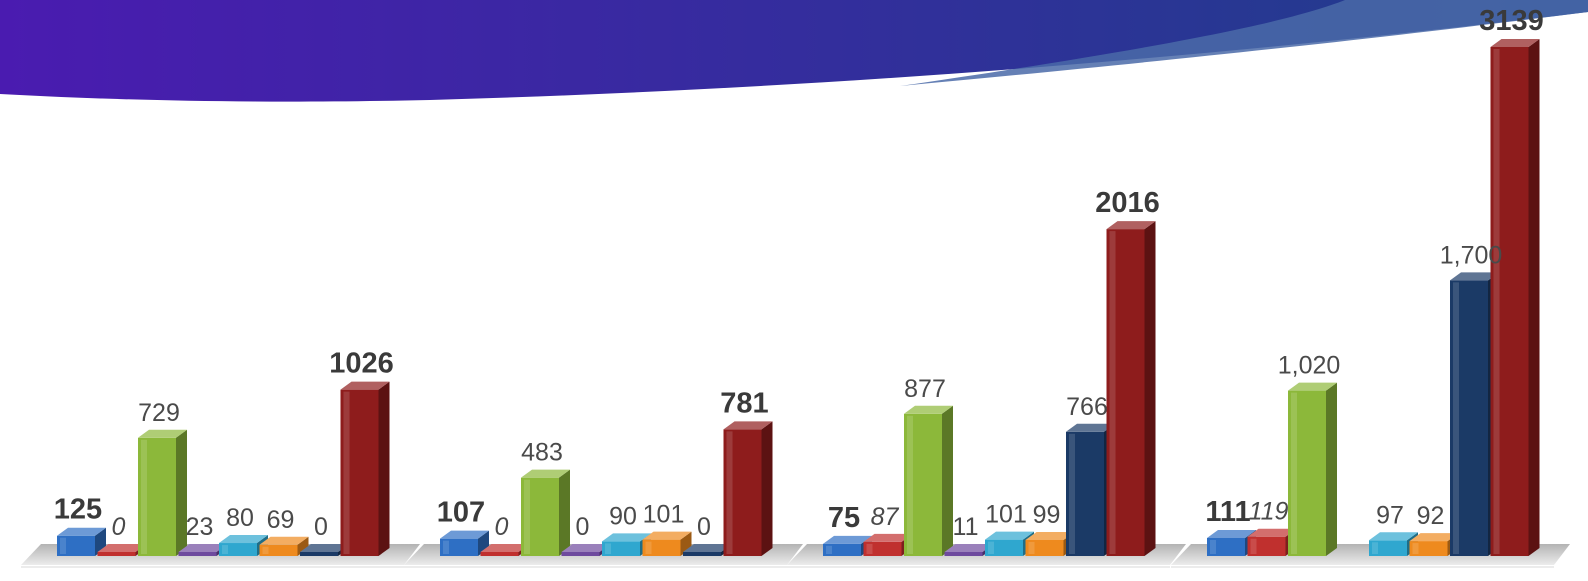  I want to click on data-label: 11, so click(966, 527).